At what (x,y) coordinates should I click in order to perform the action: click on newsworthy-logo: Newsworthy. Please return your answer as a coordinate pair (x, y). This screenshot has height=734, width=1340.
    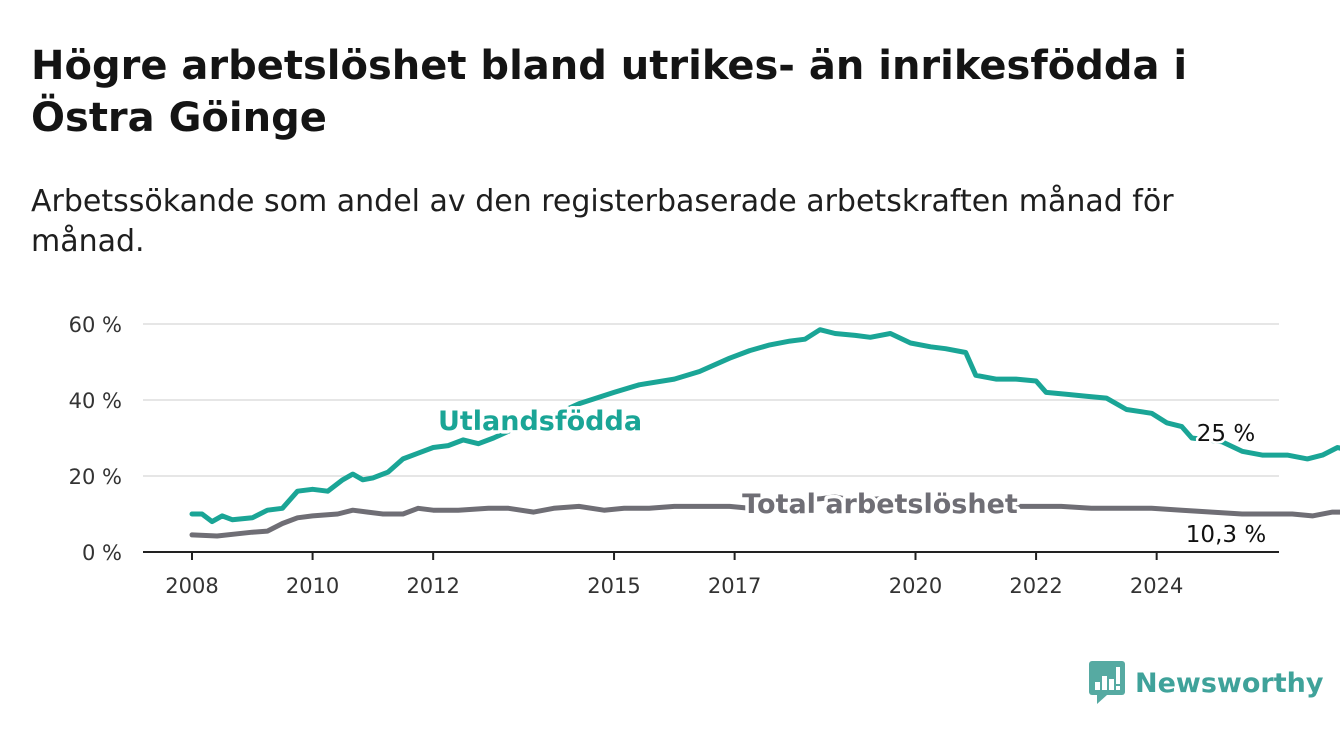
    Looking at the image, I should click on (1206, 683).